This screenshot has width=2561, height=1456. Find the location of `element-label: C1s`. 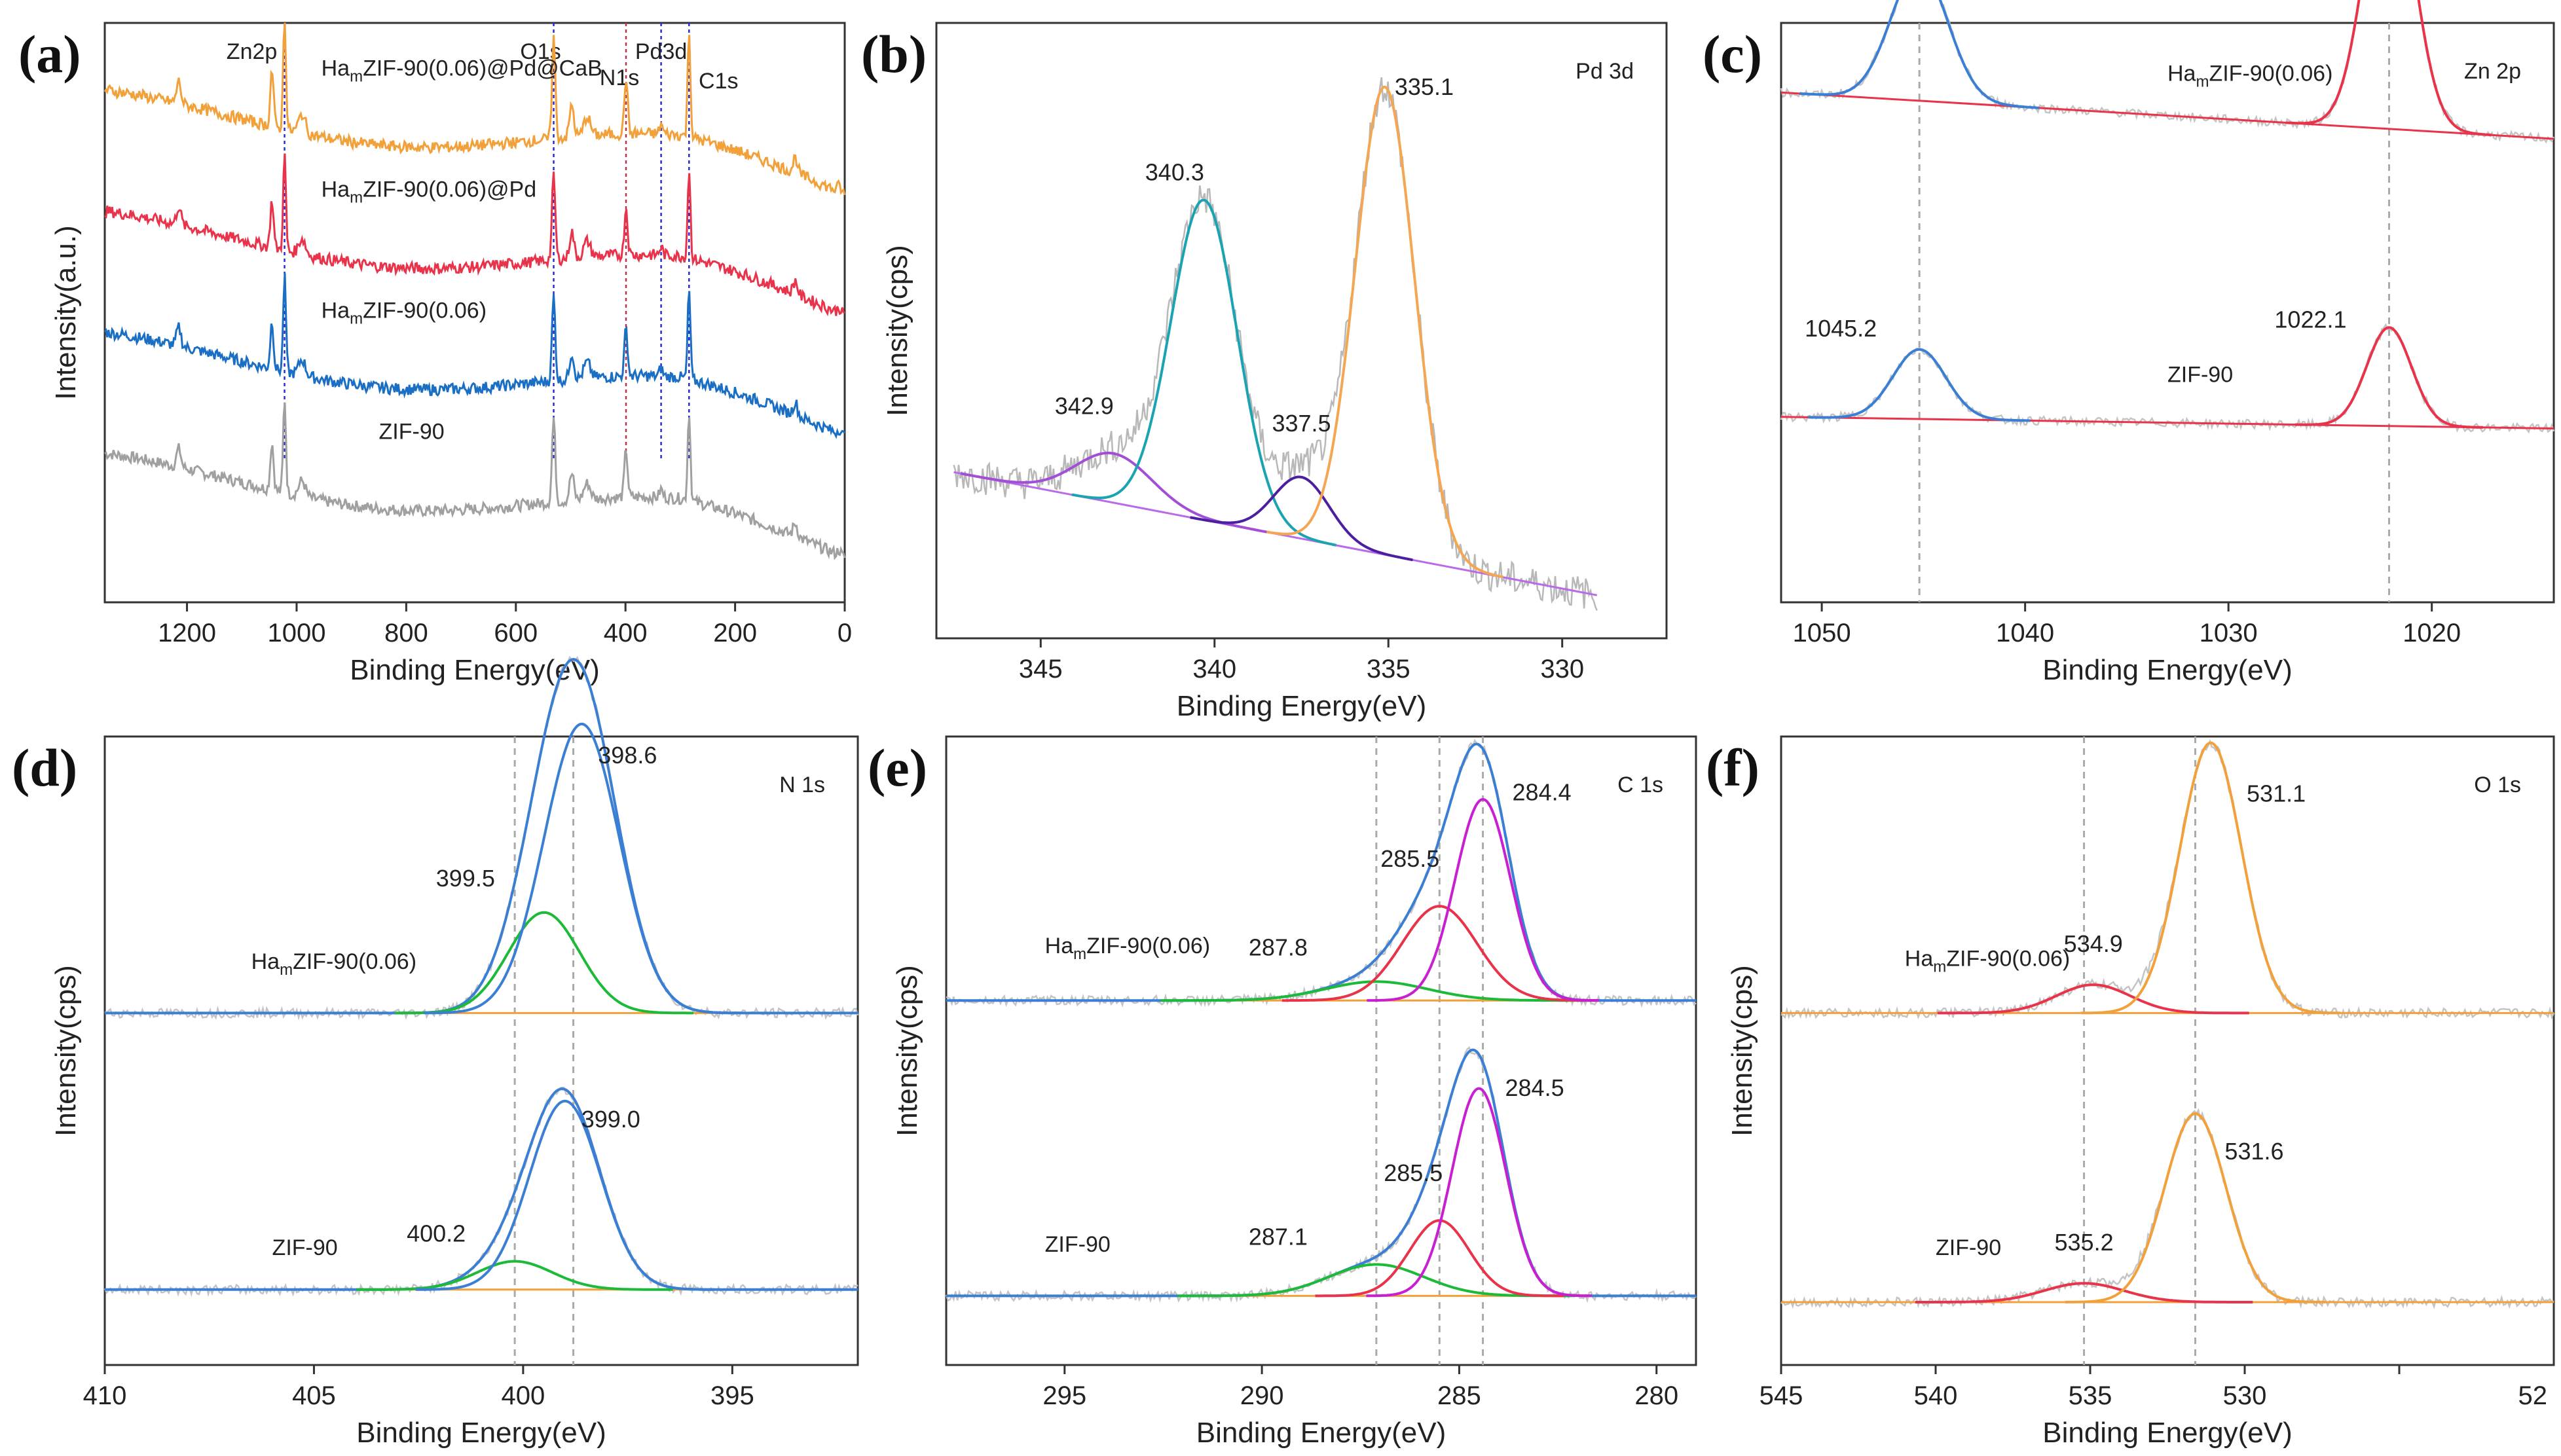

element-label: C1s is located at coordinates (719, 81).